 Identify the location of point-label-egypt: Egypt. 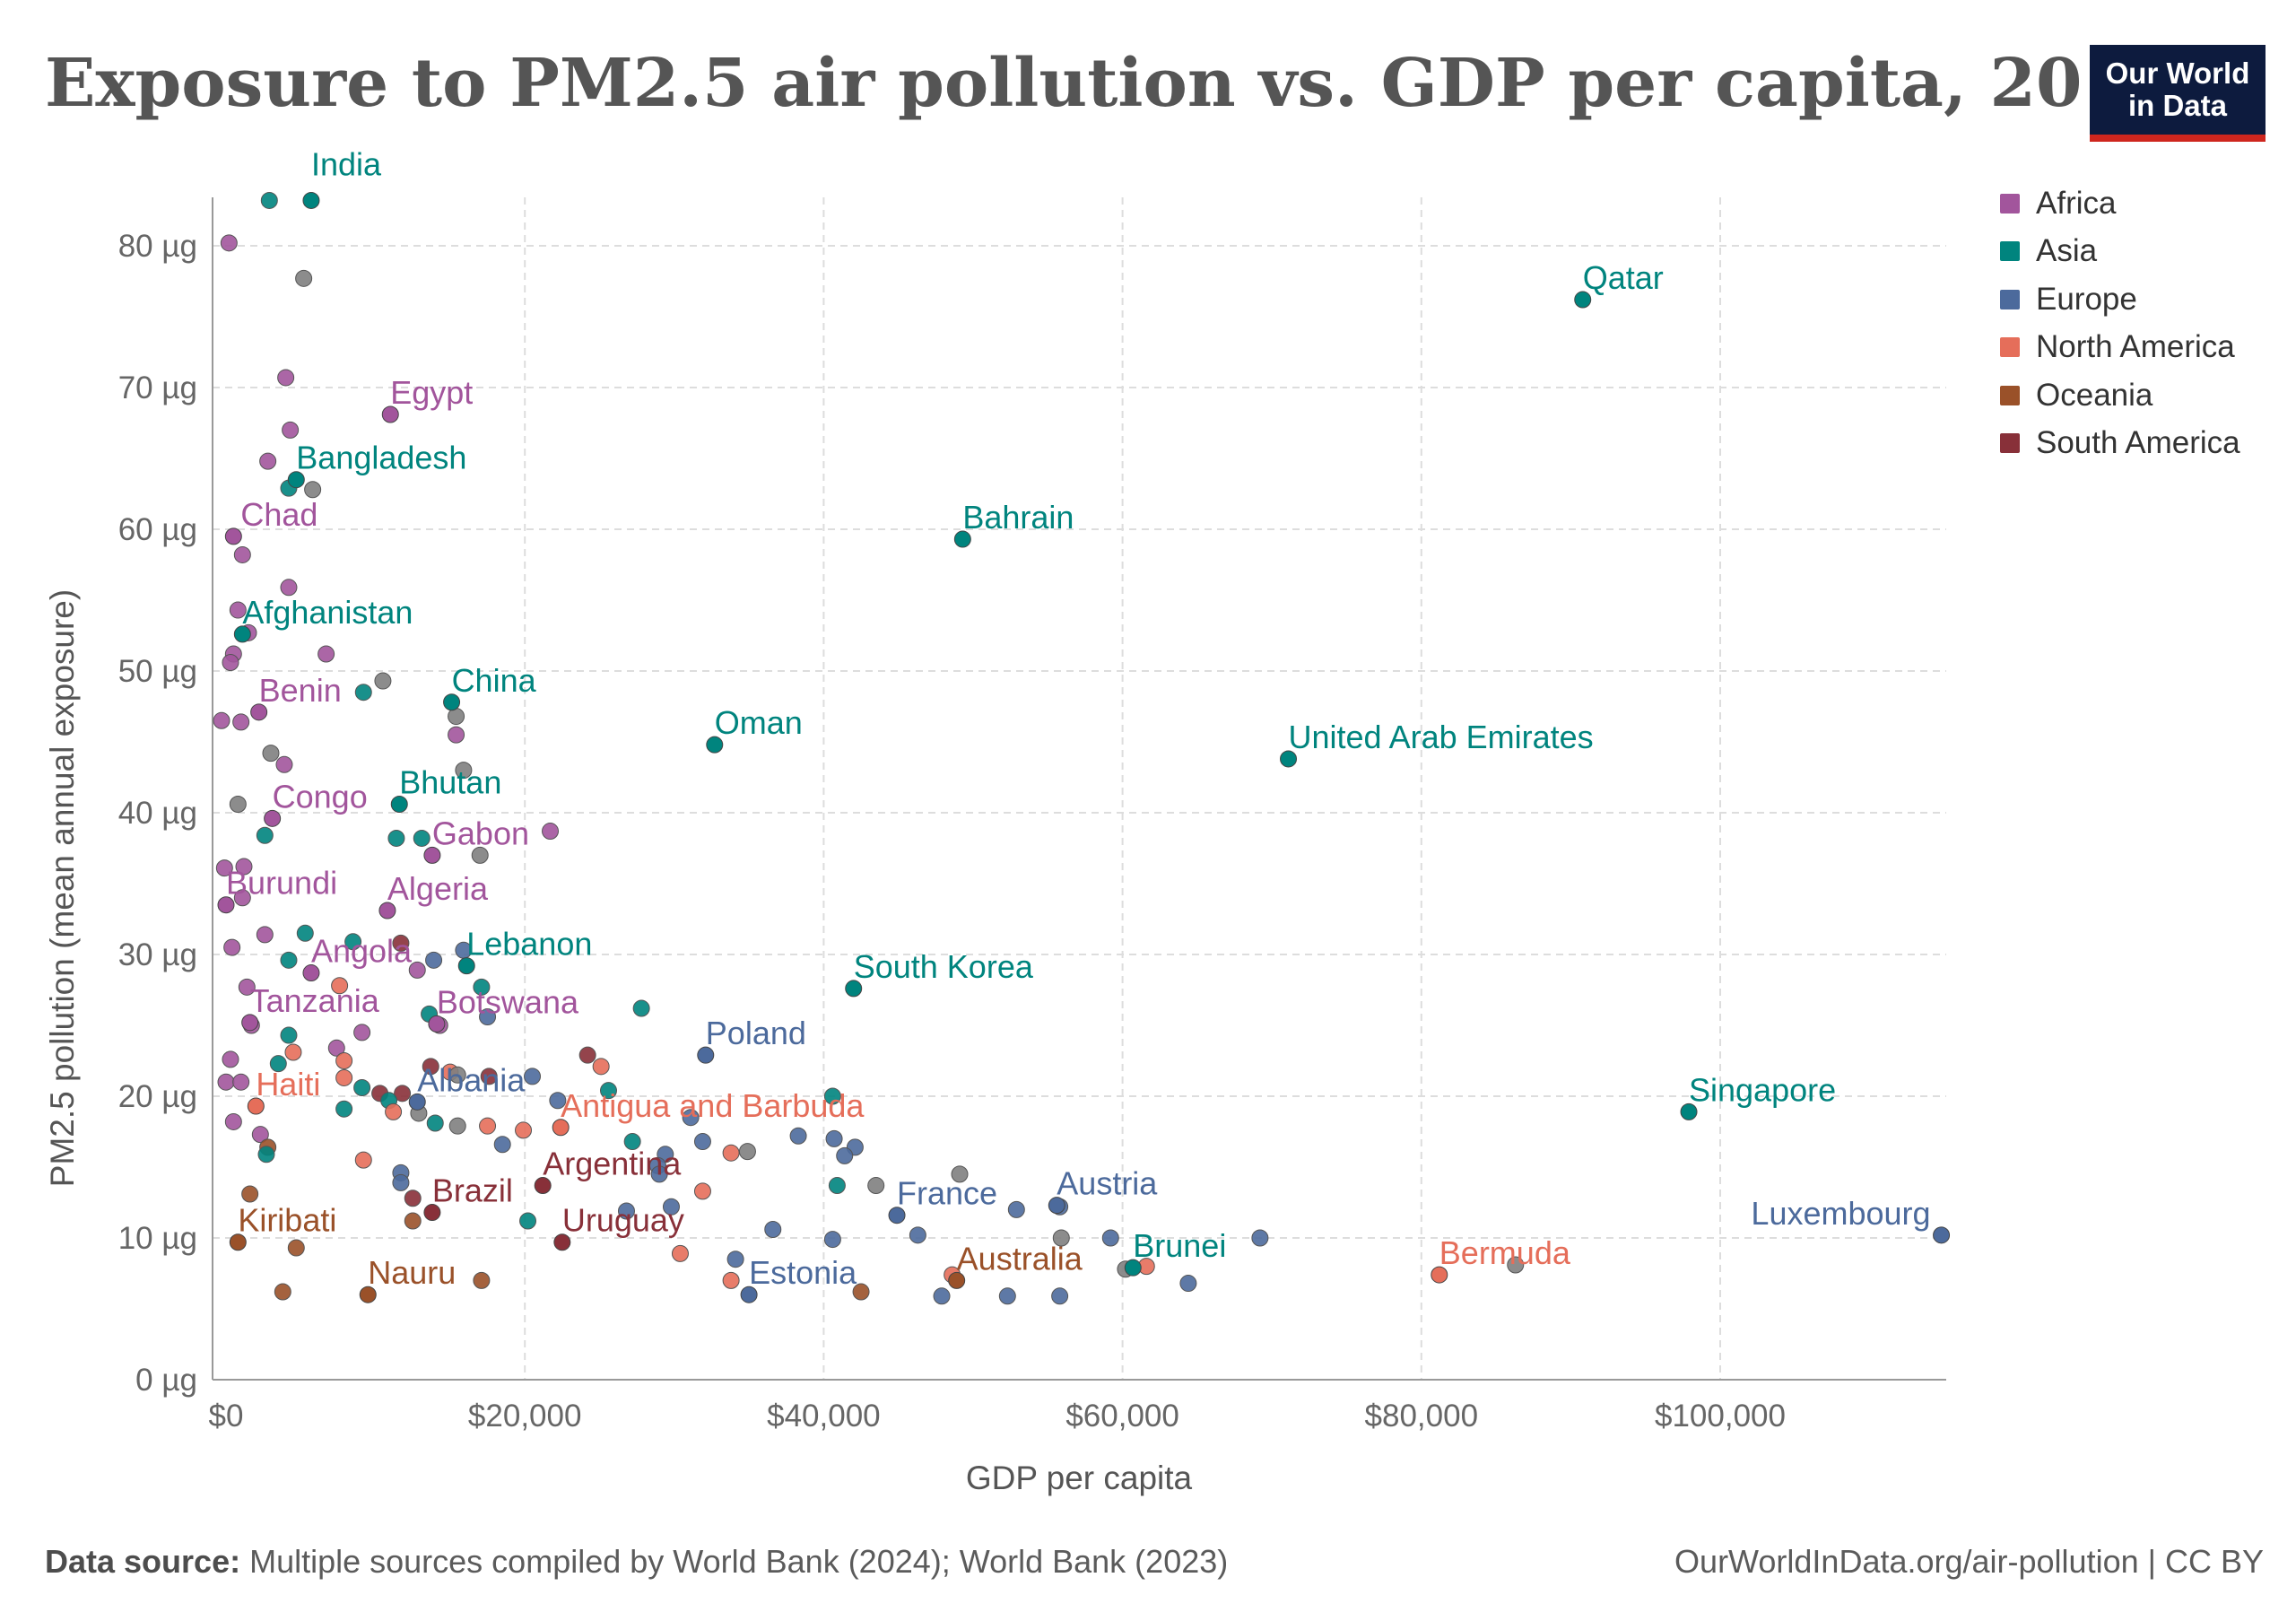
(431, 392).